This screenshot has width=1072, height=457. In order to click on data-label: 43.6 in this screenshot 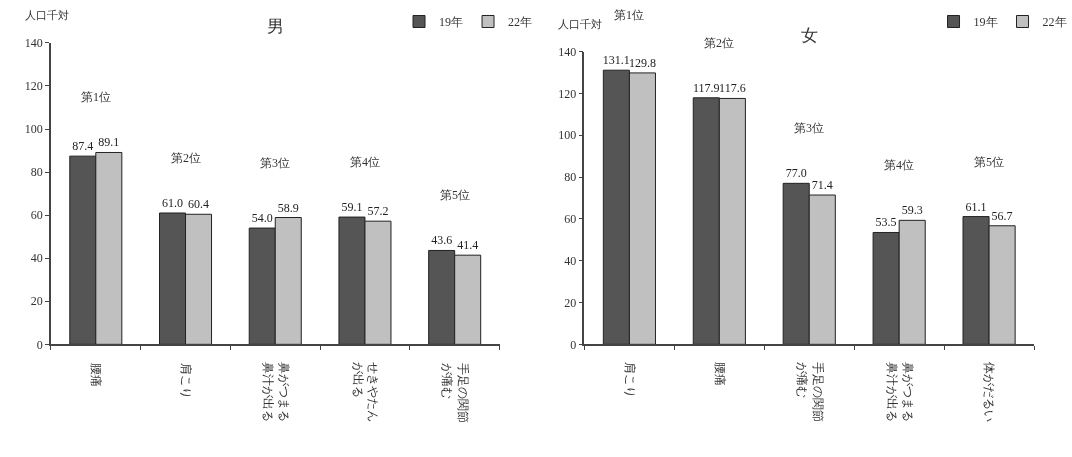, I will do `click(442, 240)`.